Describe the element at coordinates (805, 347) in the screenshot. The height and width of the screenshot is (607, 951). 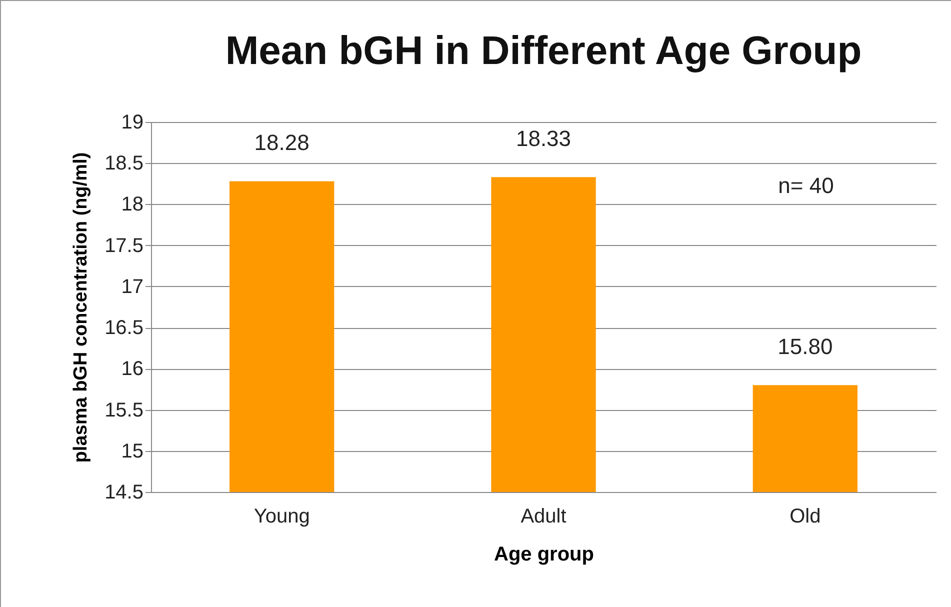
I see `data-label: 15.80` at that location.